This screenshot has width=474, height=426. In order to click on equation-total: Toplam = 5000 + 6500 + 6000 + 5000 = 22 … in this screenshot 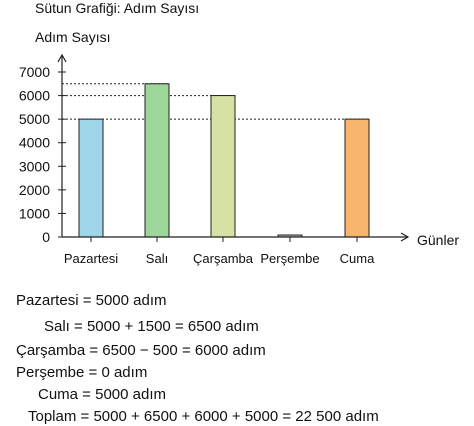, I will do `click(203, 416)`.